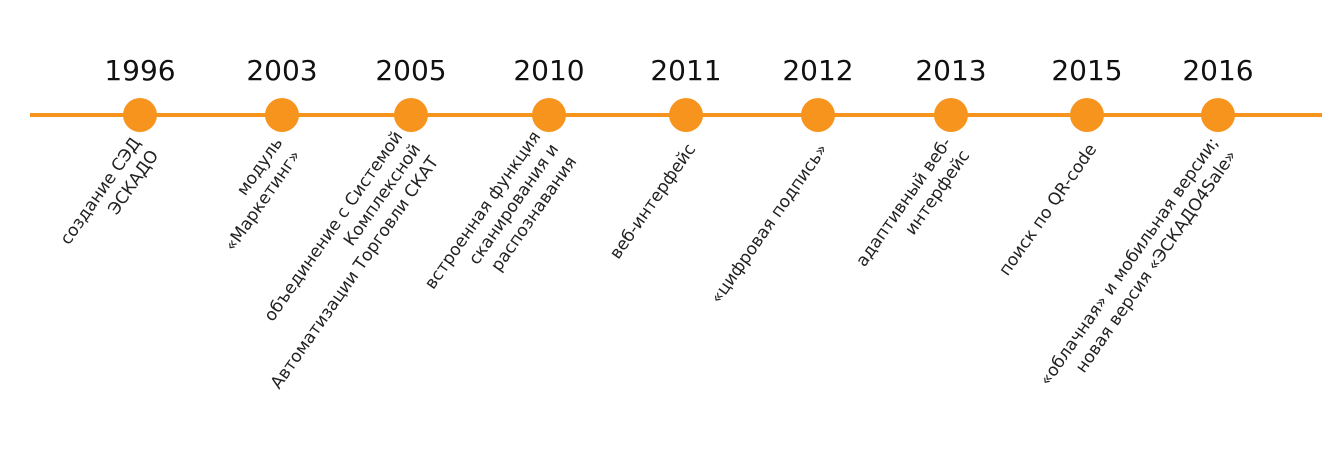 The image size is (1330, 450). I want to click on event-label-line: новая версия «ЭСКАДО4Sale», so click(1157, 262).